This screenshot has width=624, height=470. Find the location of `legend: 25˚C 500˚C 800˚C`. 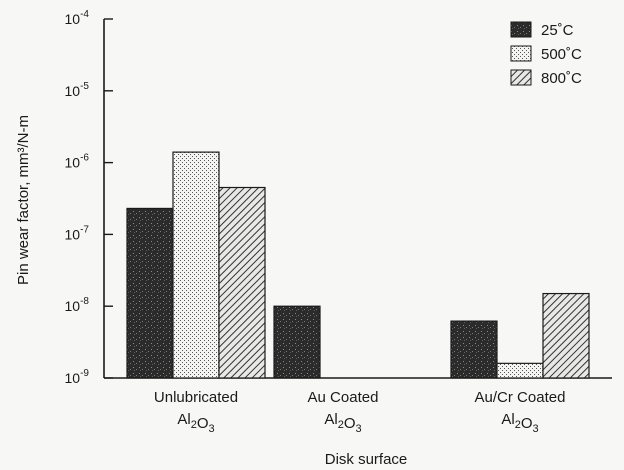

legend: 25˚C 500˚C 800˚C is located at coordinates (546, 54).